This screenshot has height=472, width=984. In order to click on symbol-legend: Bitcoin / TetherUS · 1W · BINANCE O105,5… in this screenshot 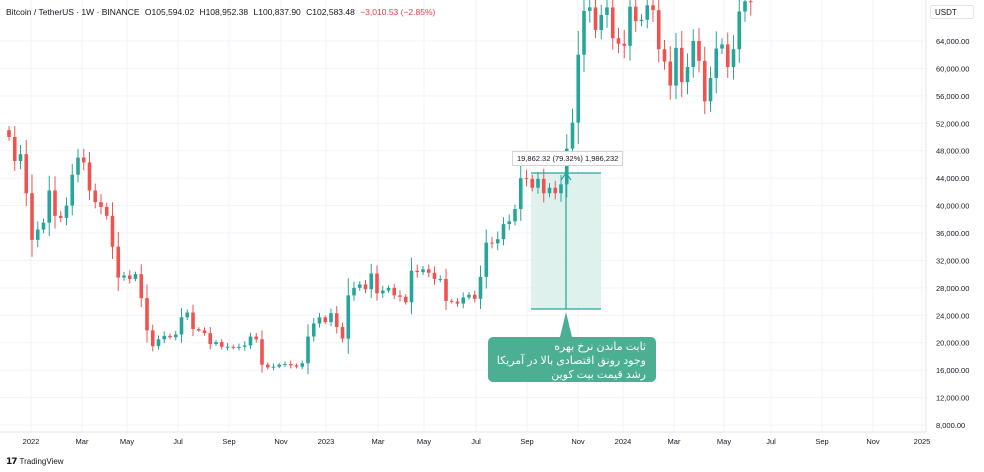, I will do `click(222, 12)`.